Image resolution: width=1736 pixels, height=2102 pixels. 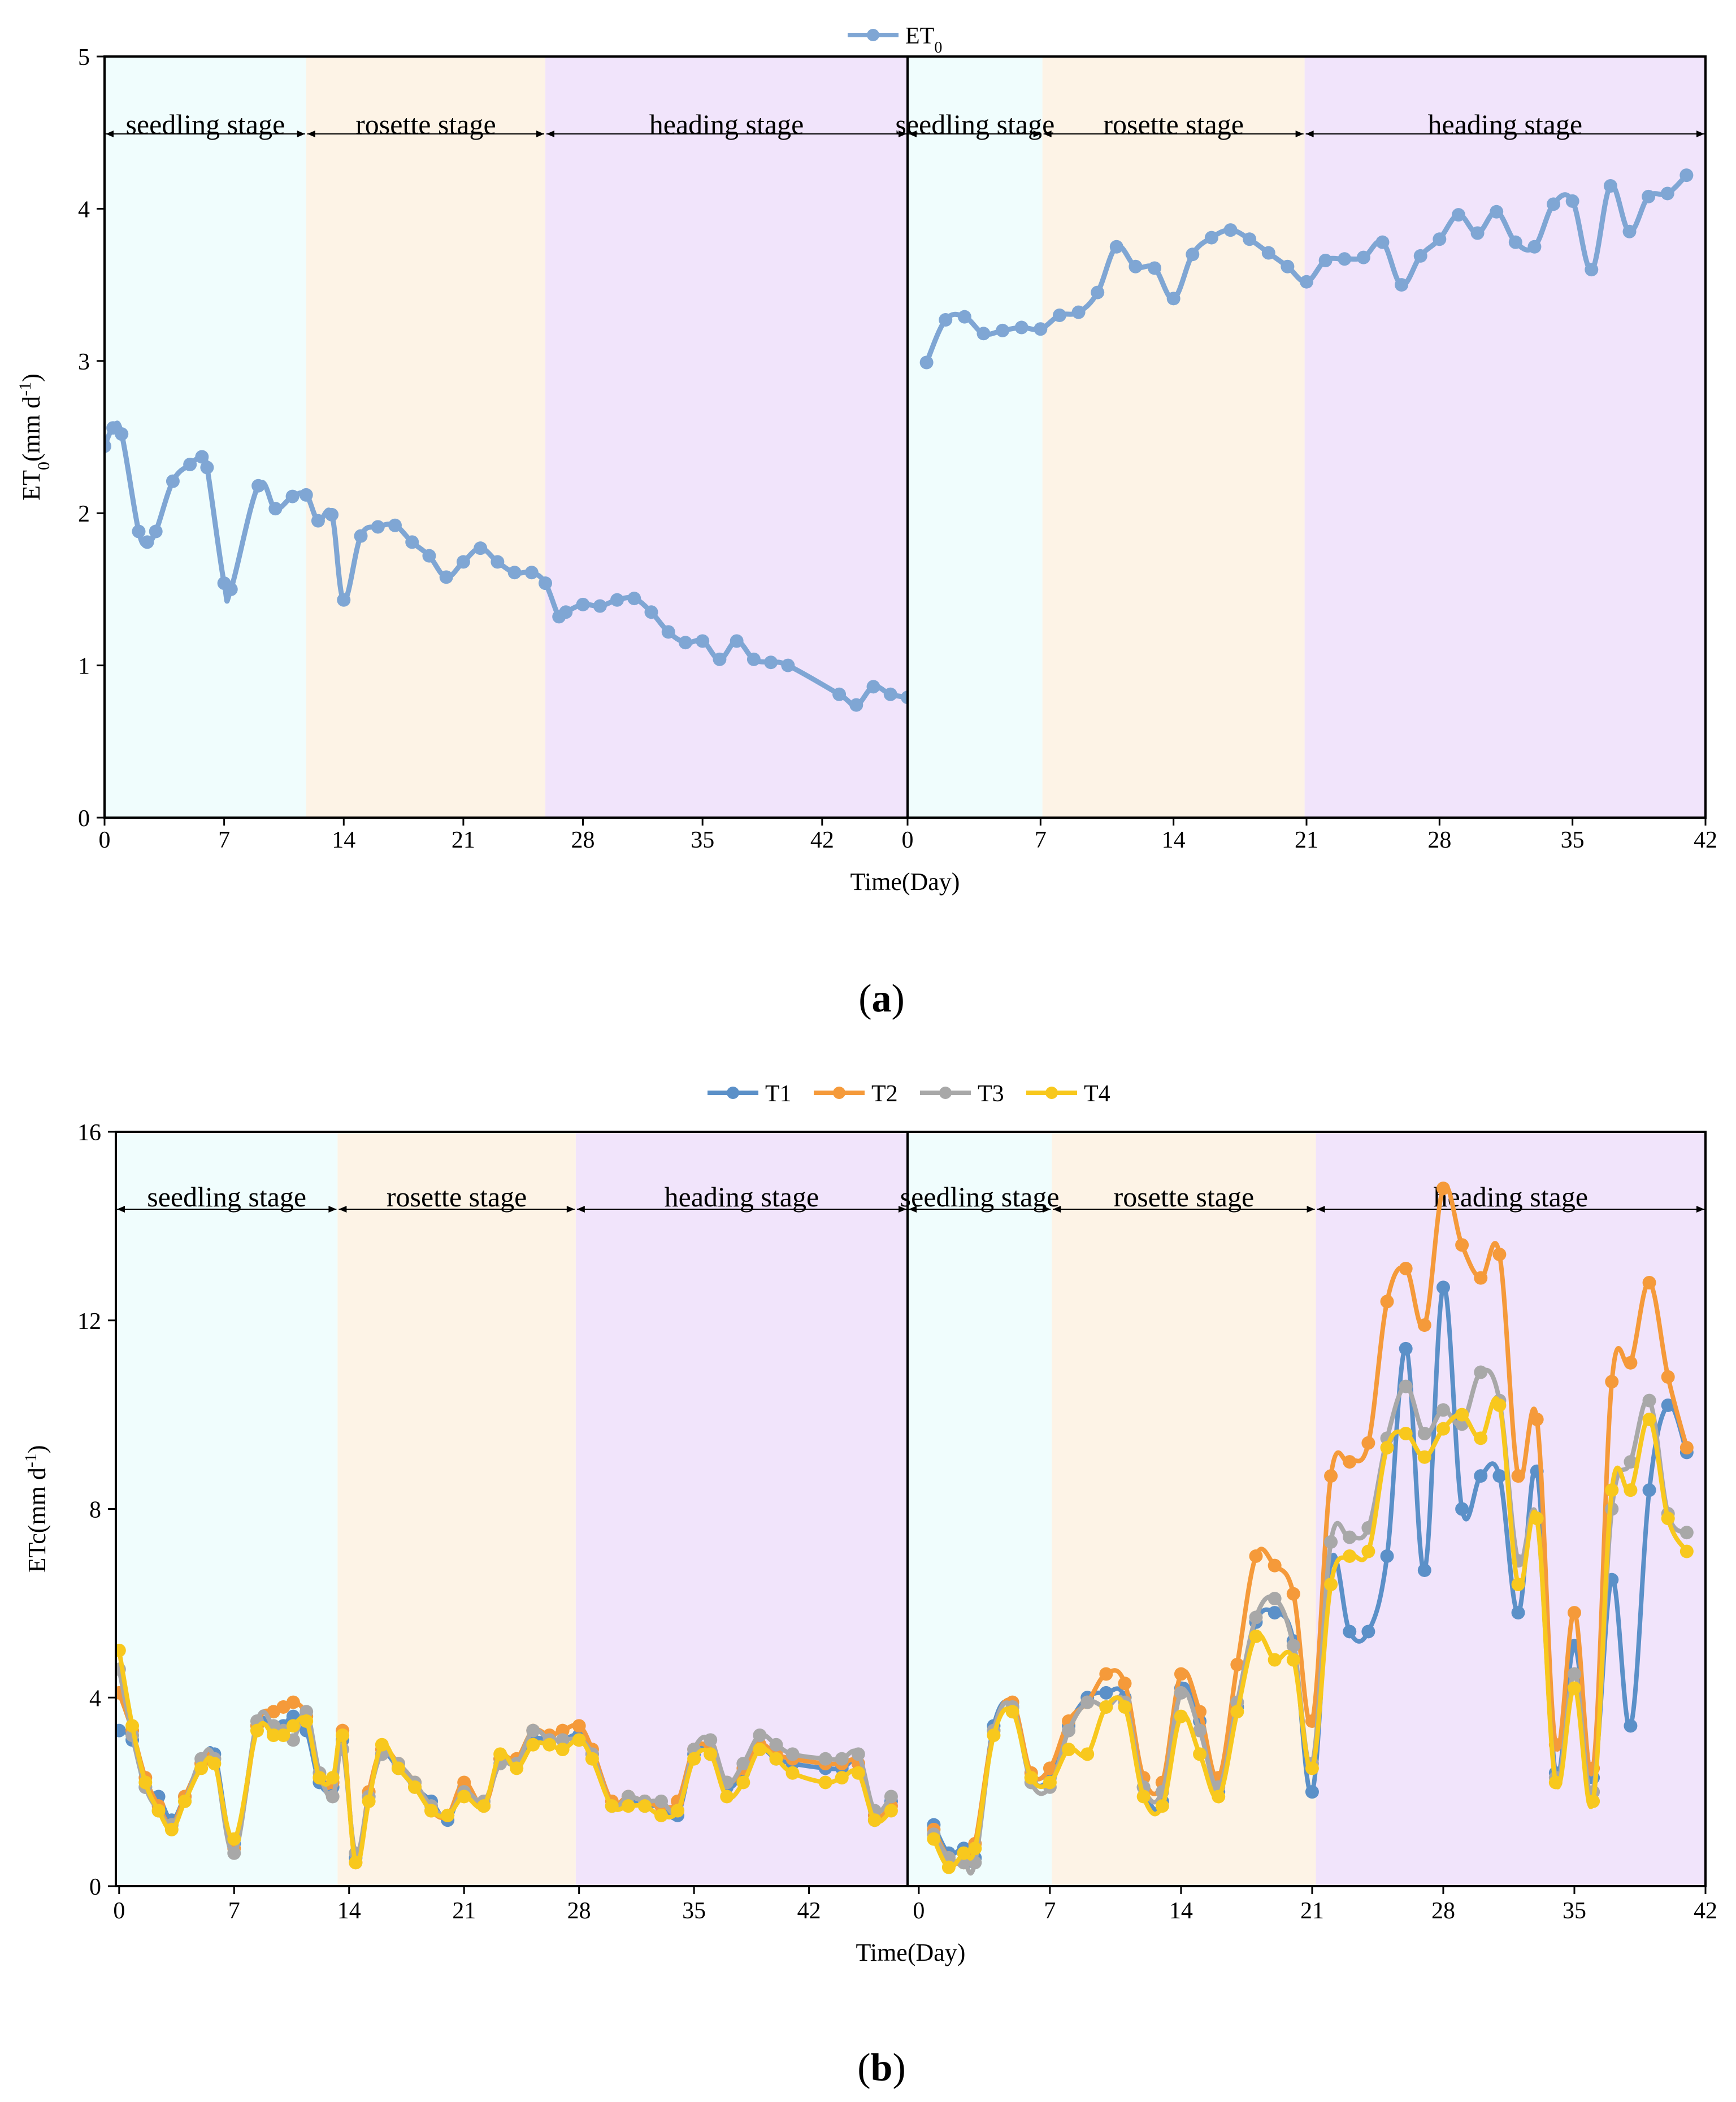 I want to click on x-tick-label: 14, so click(x=1174, y=840).